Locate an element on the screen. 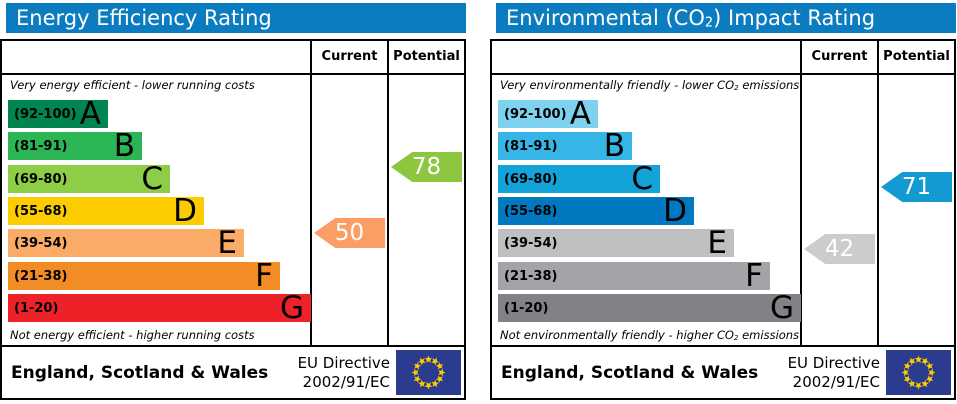 This screenshot has height=404, width=957. current-rating-arrow: 50 is located at coordinates (349, 233).